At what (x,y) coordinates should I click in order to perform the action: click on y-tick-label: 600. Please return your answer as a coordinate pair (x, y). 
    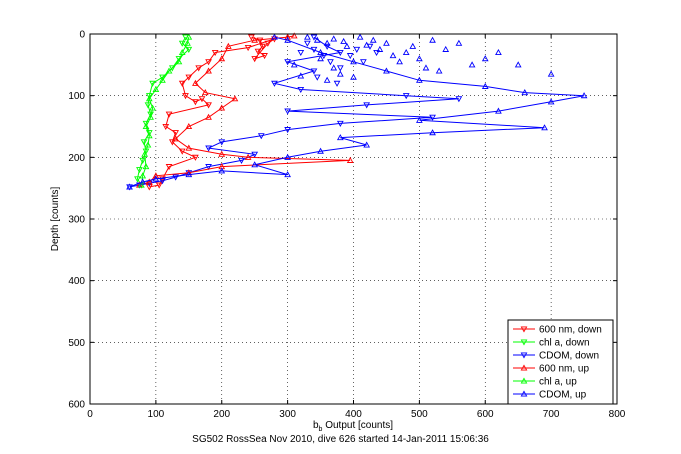
    Looking at the image, I should click on (76, 405).